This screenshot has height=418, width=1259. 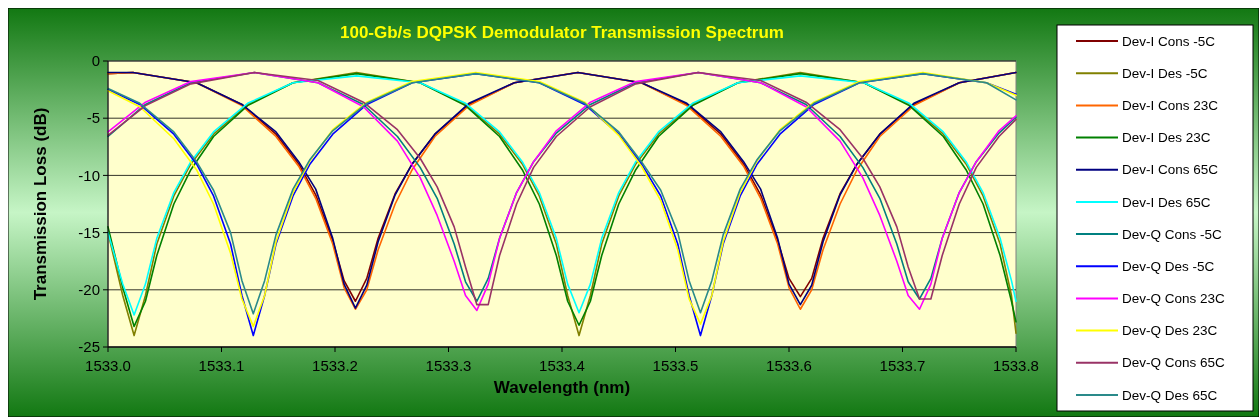 What do you see at coordinates (89, 290) in the screenshot?
I see `y-tick-label: -20` at bounding box center [89, 290].